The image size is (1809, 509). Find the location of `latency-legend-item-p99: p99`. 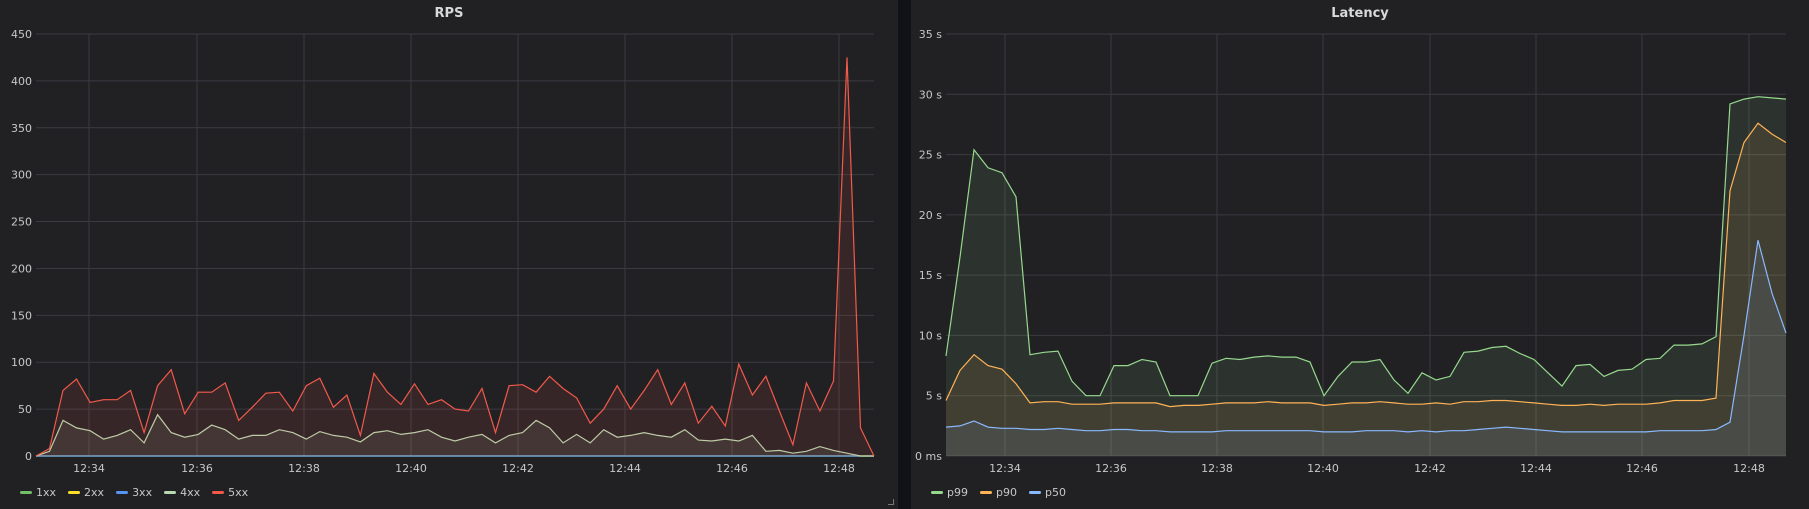

latency-legend-item-p99: p99 is located at coordinates (949, 492).